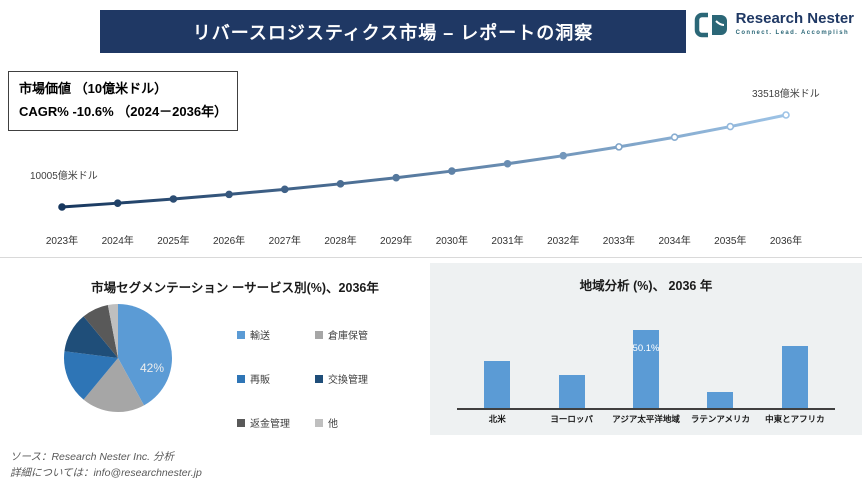 The image size is (862, 485). What do you see at coordinates (285, 240) in the screenshot?
I see `x-axis-label: 2027年` at bounding box center [285, 240].